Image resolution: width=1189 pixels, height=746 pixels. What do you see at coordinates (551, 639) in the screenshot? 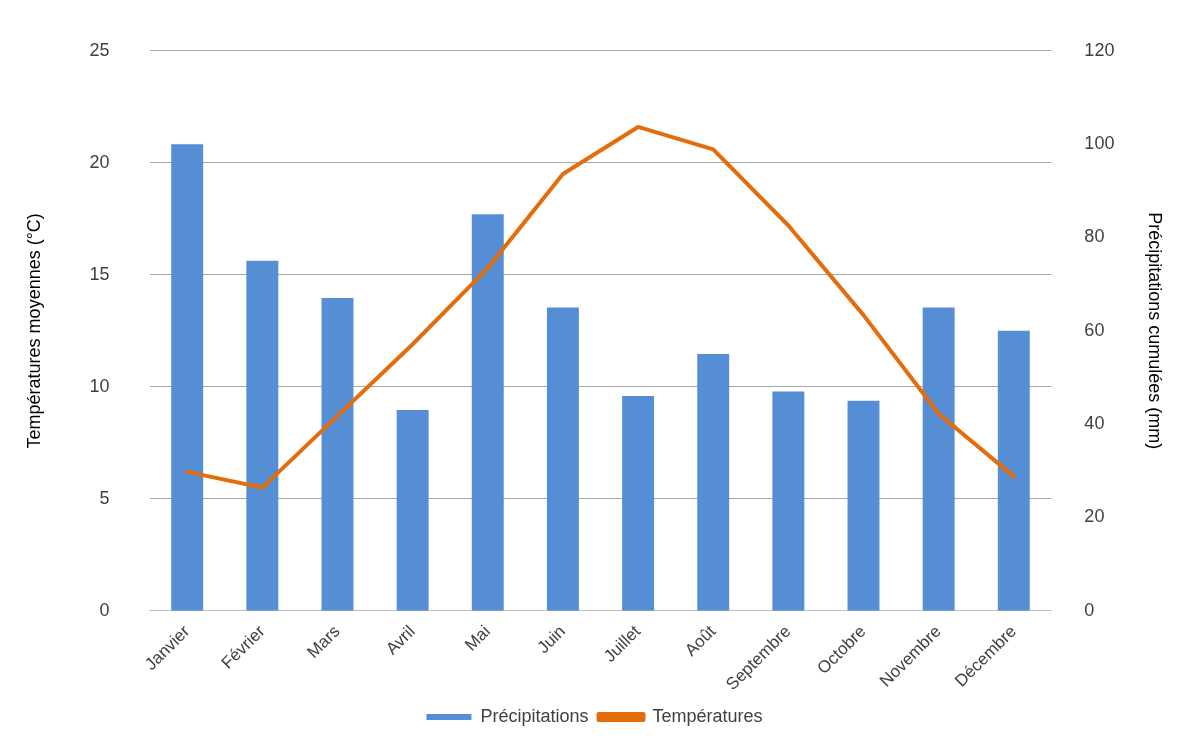
I see `x-tick-label: Juin` at bounding box center [551, 639].